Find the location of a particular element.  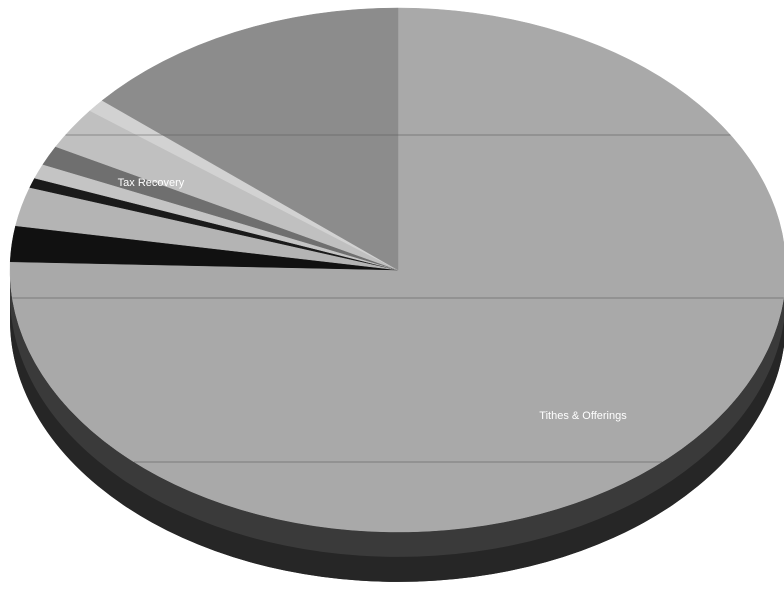

slice-label-tax-recovery: Tax Recovery is located at coordinates (151, 183).